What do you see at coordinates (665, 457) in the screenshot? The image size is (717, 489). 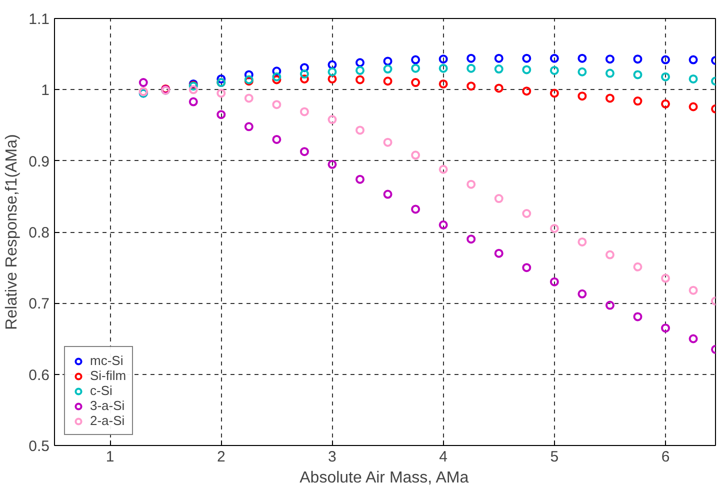 I see `x-tick-label: 6` at bounding box center [665, 457].